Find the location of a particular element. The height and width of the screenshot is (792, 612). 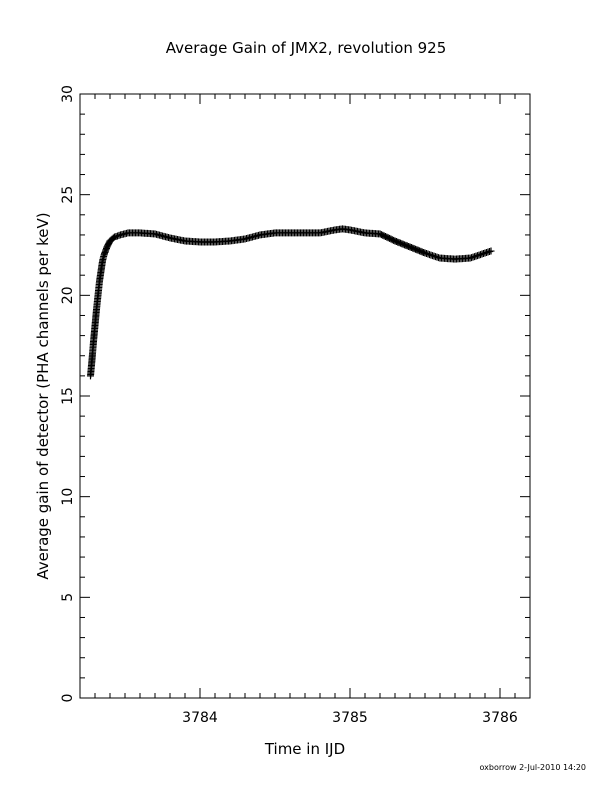

y-tick-label: 5 is located at coordinates (68, 597).